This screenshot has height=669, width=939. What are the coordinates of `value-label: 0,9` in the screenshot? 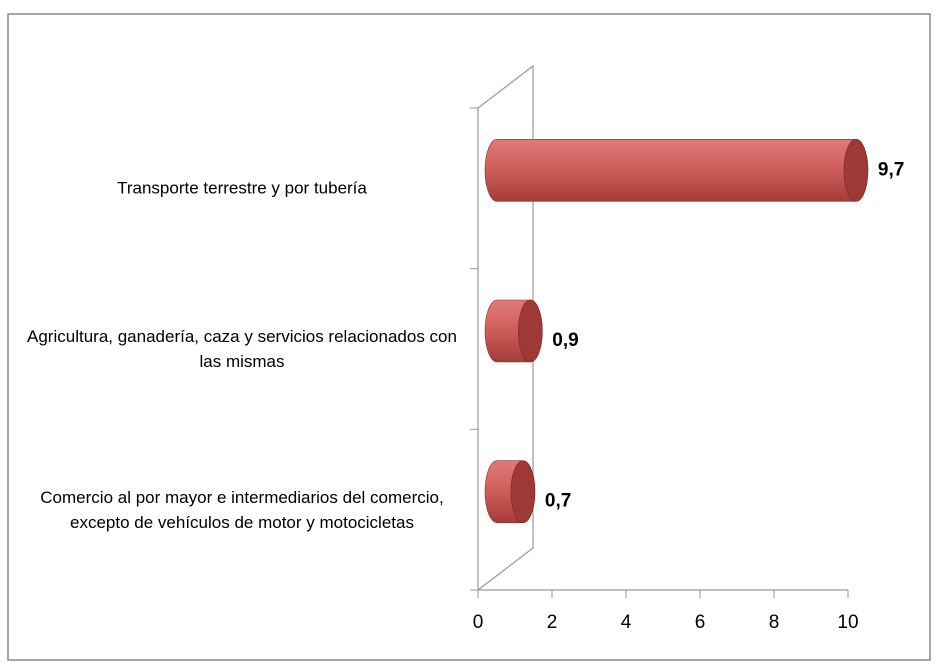 It's located at (565, 340).